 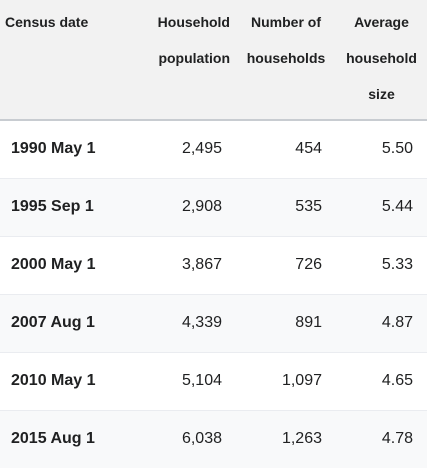 I want to click on table-row: 2000 May 1 3,867 726 5.33, so click(x=213, y=264).